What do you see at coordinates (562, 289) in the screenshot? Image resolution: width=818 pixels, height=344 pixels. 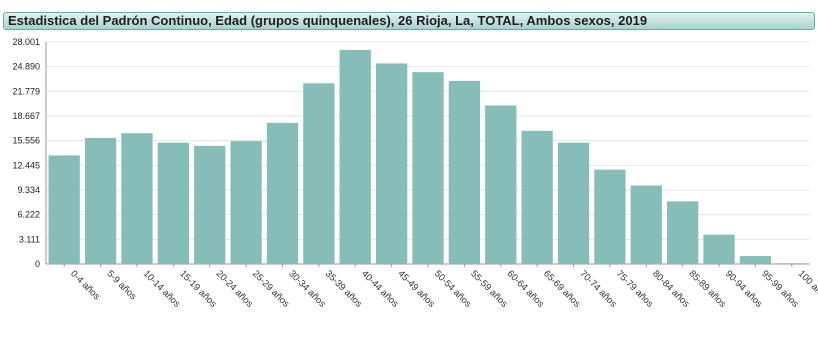 I see `x-tick-label: 65-69 años` at bounding box center [562, 289].